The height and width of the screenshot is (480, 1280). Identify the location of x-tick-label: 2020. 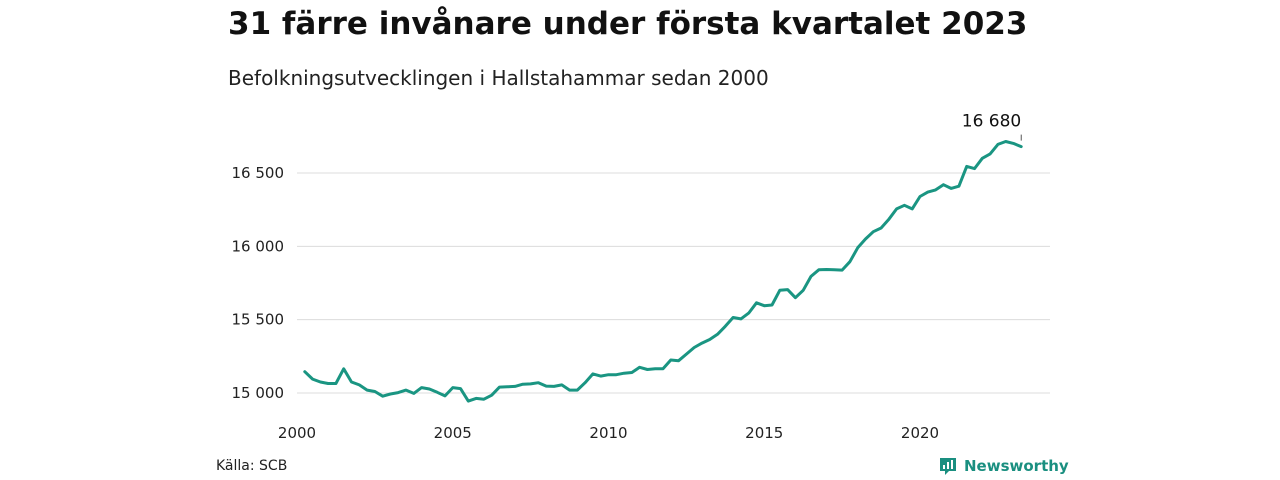
(920, 433).